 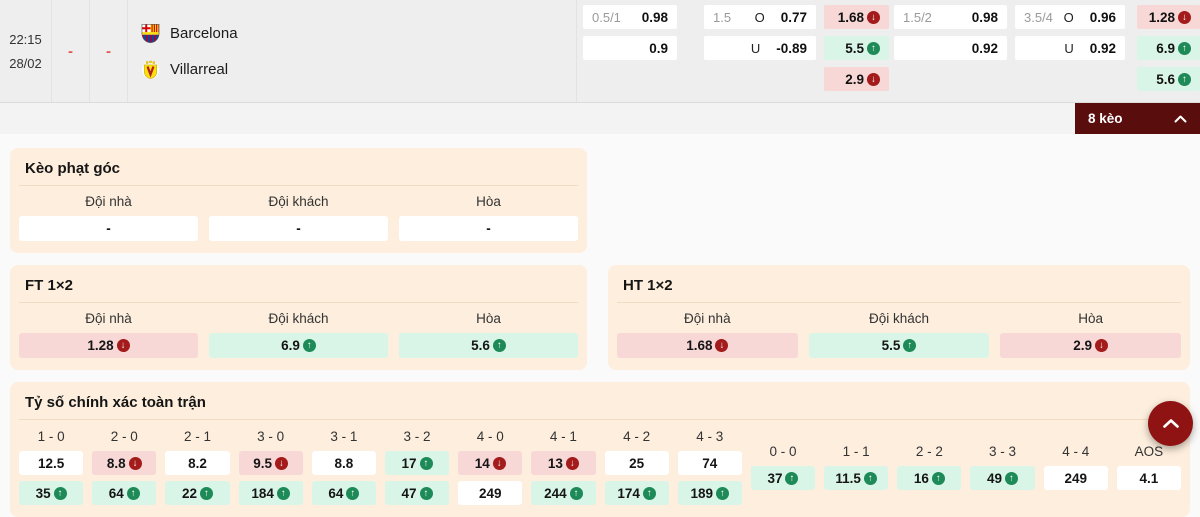 I want to click on under-label: U, so click(x=1069, y=48).